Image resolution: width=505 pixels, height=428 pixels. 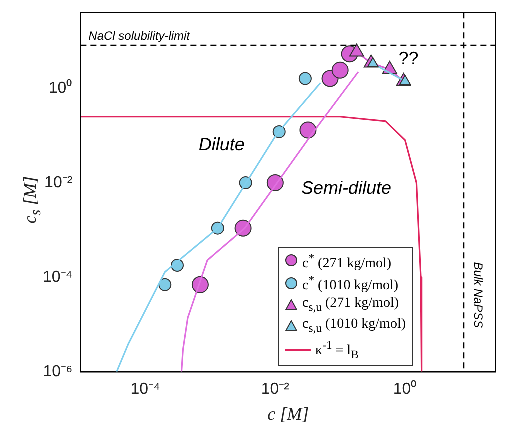 What do you see at coordinates (350, 284) in the screenshot?
I see `legend-label: c$^{*}$ (1010 kg/mol)` at bounding box center [350, 284].